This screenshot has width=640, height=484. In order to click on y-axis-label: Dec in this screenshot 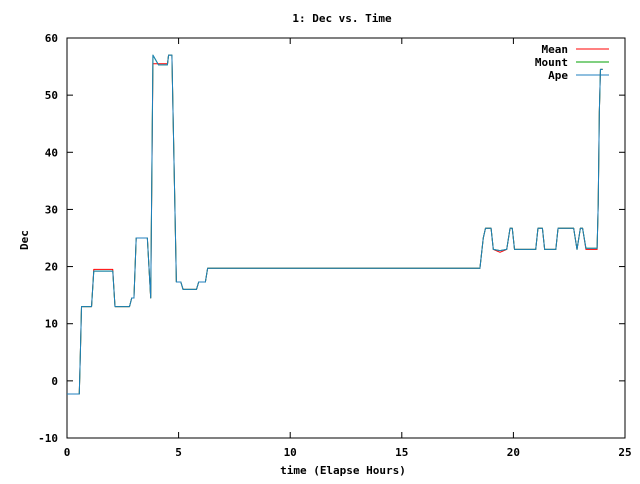, I will do `click(24, 240)`.